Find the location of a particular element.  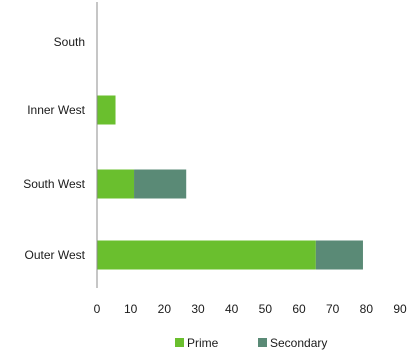

x-tick-label: 30 is located at coordinates (198, 309).